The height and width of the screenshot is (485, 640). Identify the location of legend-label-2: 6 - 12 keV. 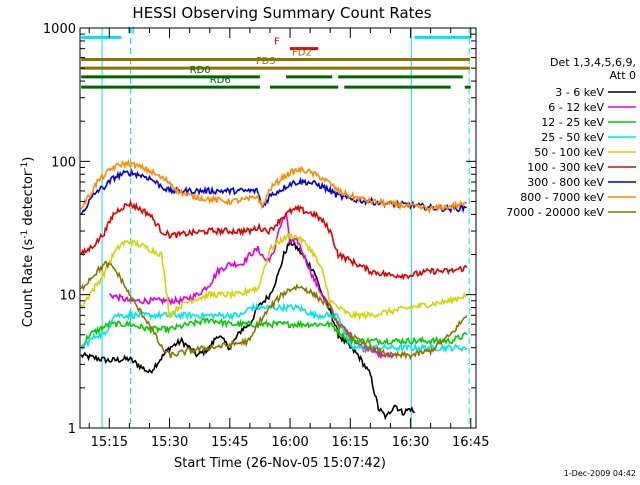
(576, 107).